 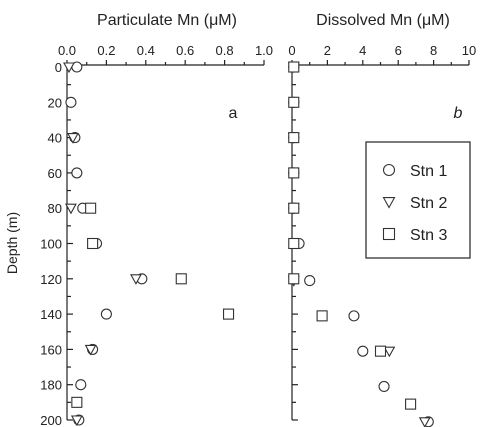 What do you see at coordinates (398, 50) in the screenshot?
I see `x-tick-label: 6` at bounding box center [398, 50].